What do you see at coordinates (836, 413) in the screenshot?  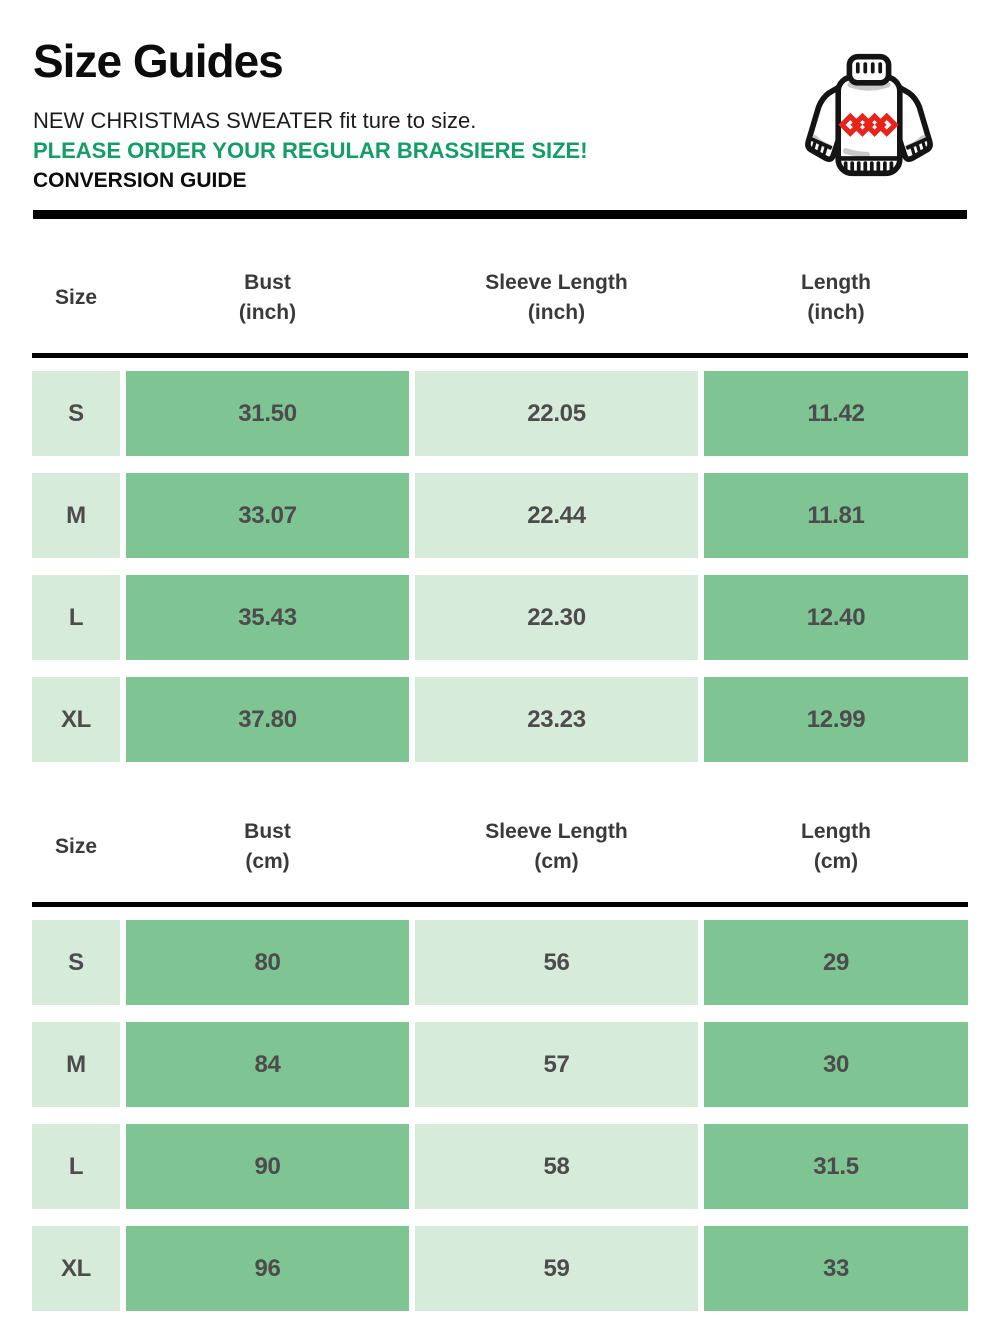 I see `length-cell: 11.42` at bounding box center [836, 413].